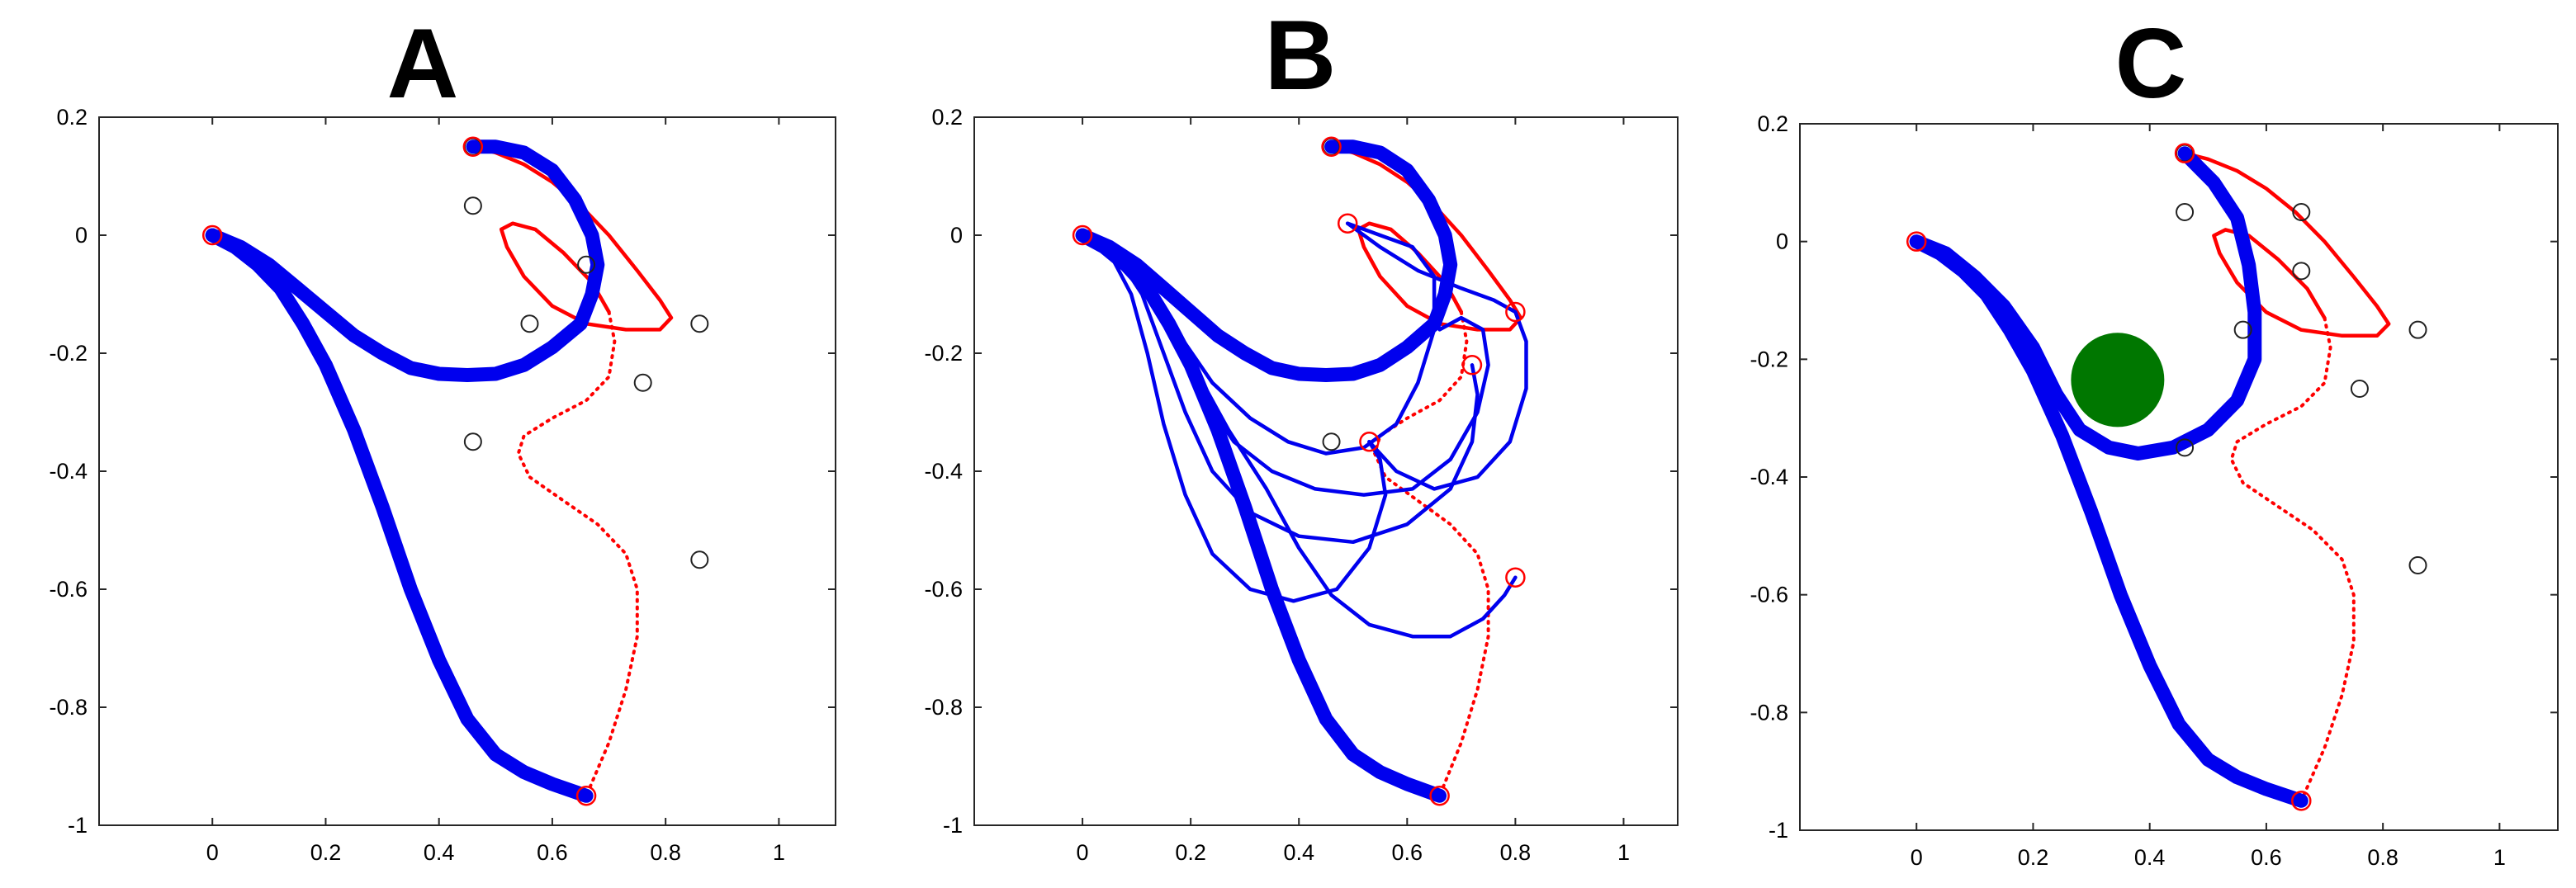  Describe the element at coordinates (2118, 380) in the screenshot. I see `obstacle-circle` at that location.